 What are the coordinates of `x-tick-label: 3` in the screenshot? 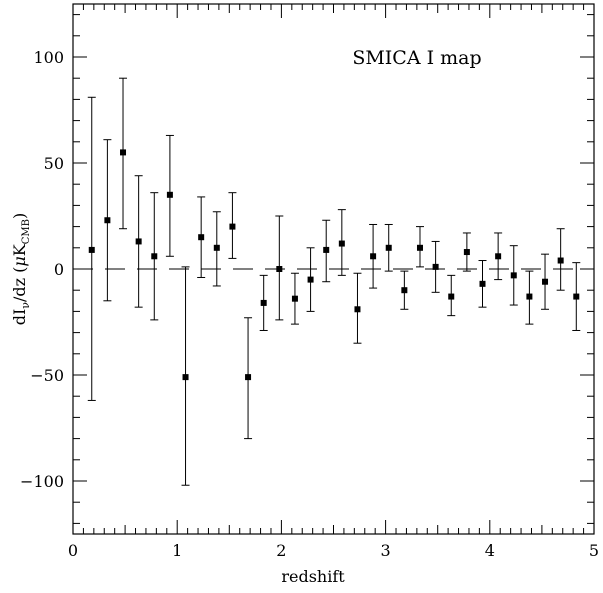 It's located at (386, 550).